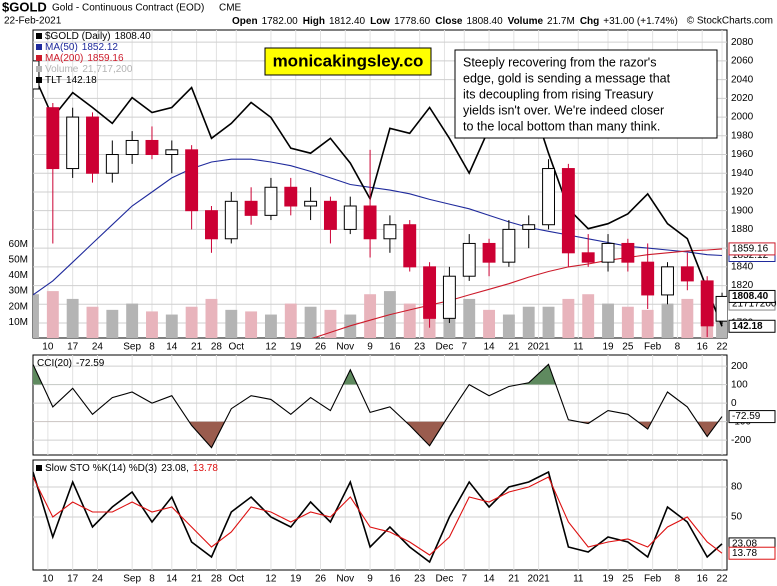 This screenshot has height=586, width=777. I want to click on legend-entry: $GOLD (Daily) 1808.40, so click(98, 36).